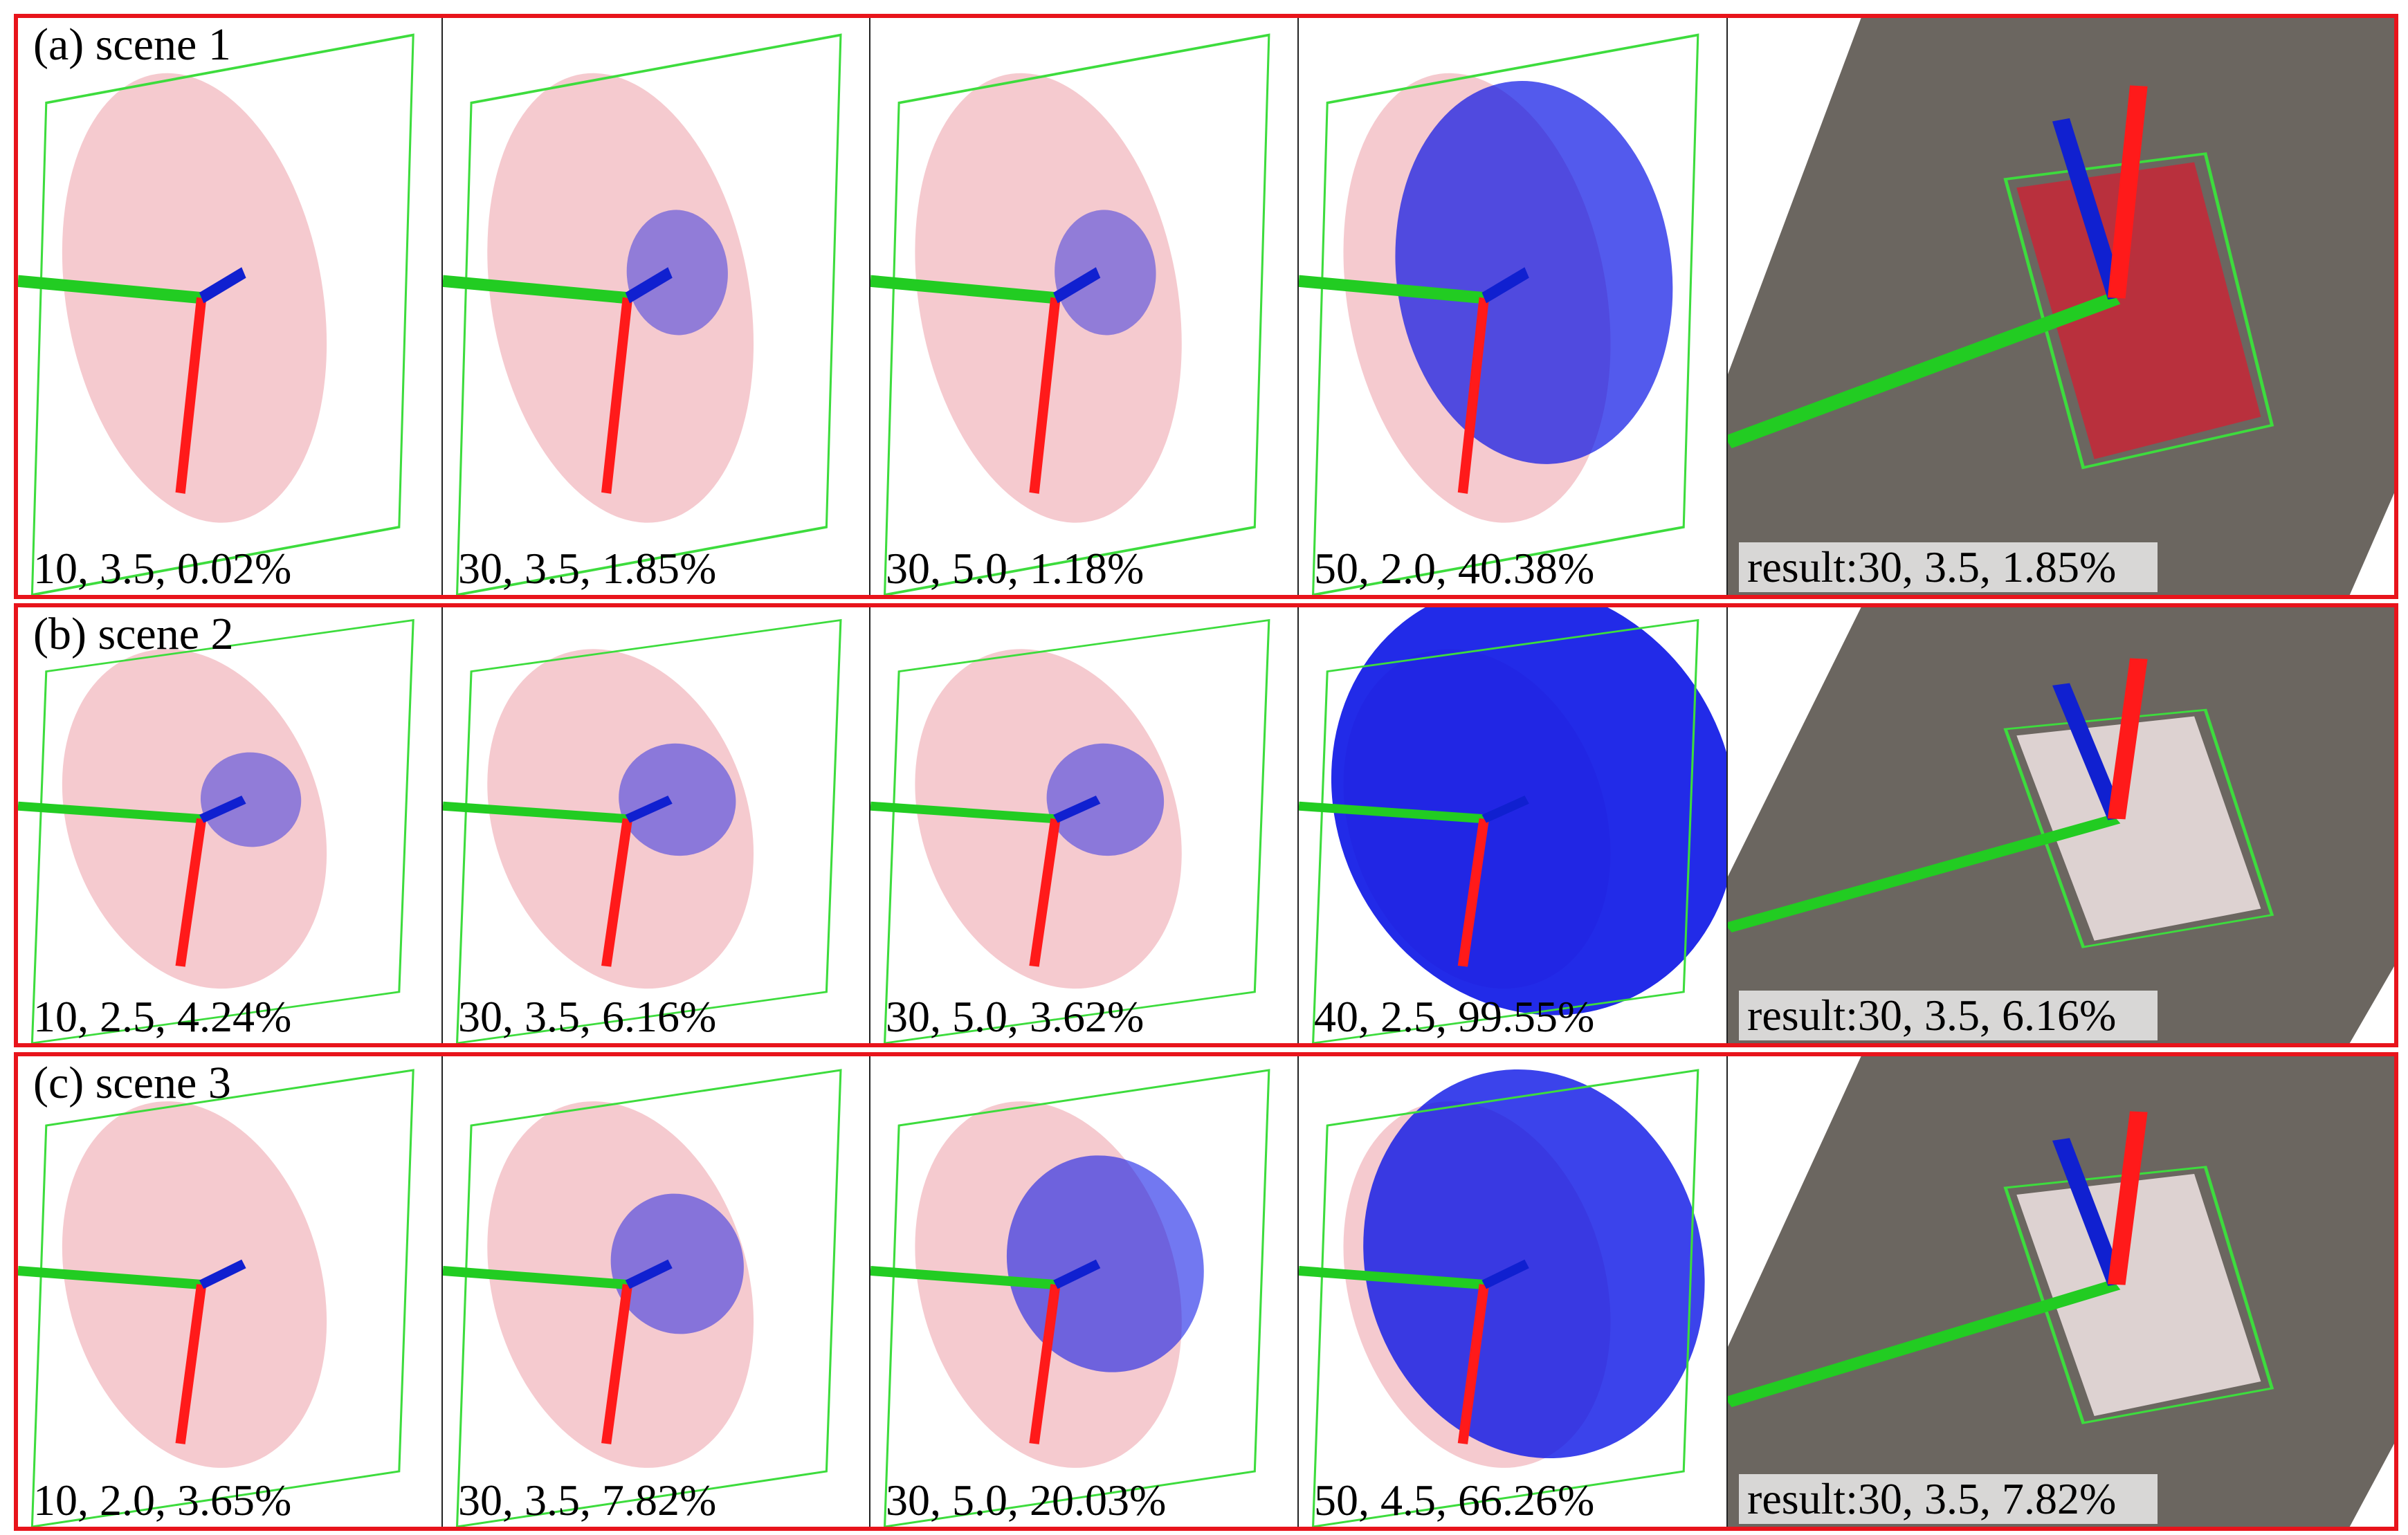 This screenshot has width=2408, height=1535. Describe the element at coordinates (162, 1016) in the screenshot. I see `parameter-label: 10, 2.5, 4.24%` at that location.